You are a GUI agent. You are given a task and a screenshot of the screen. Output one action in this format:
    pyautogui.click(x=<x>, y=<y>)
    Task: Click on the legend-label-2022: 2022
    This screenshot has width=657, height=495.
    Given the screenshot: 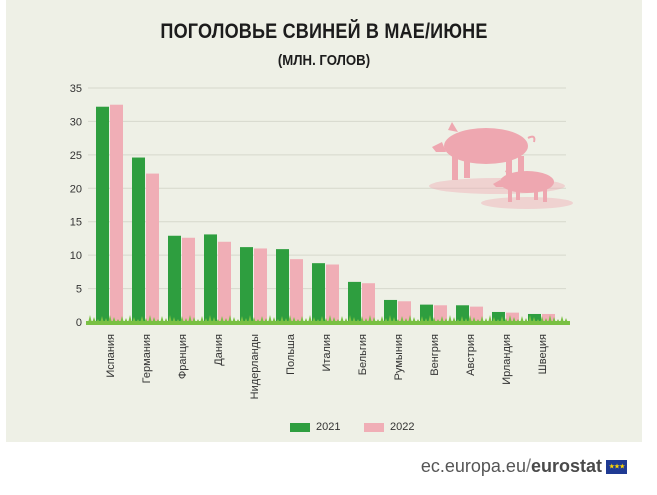 What is the action you would take?
    pyautogui.click(x=402, y=427)
    